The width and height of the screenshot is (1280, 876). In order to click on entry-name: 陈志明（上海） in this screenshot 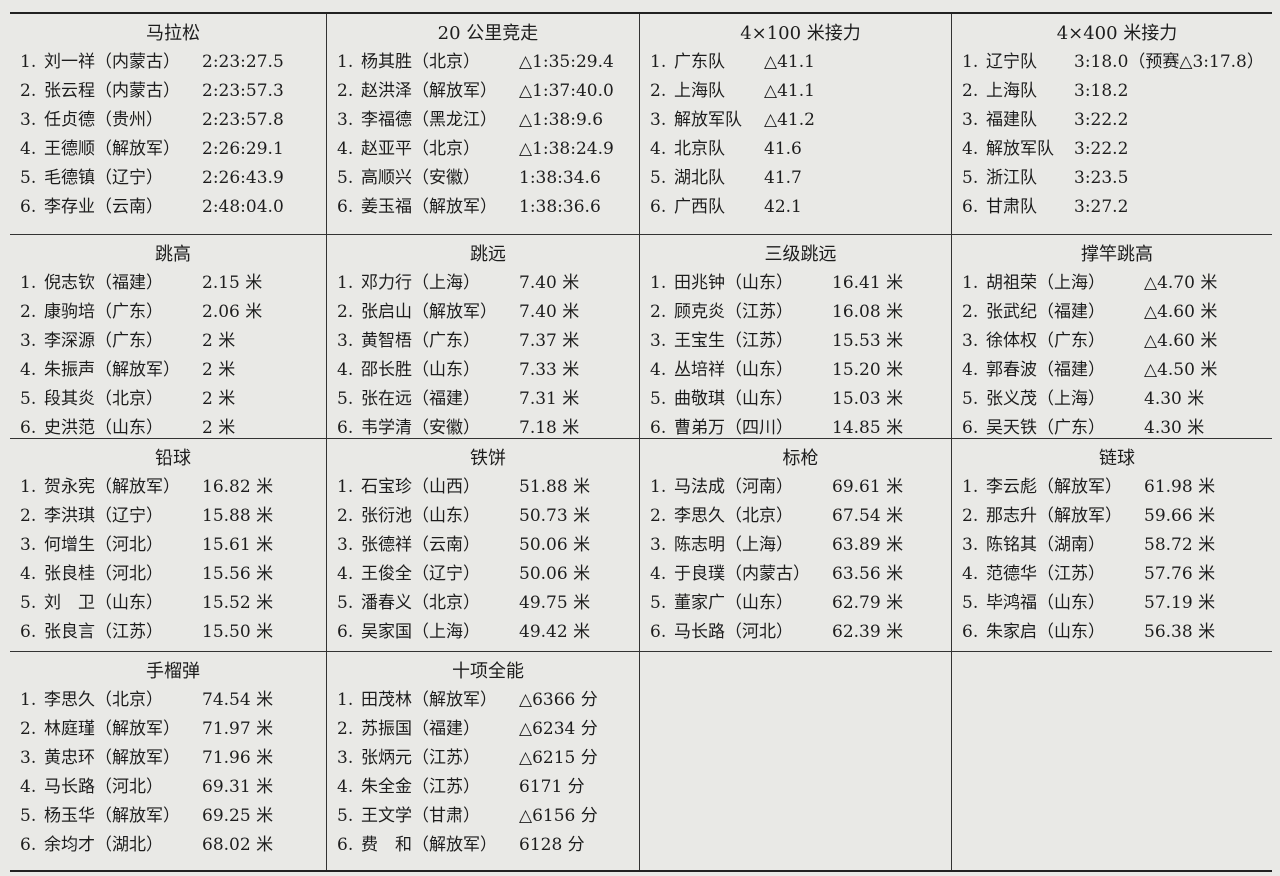, I will do `click(733, 545)`.